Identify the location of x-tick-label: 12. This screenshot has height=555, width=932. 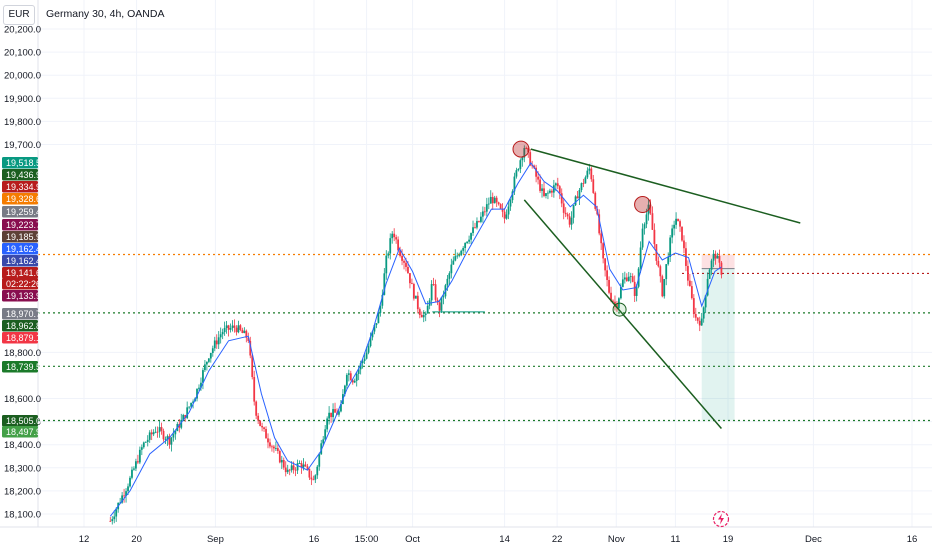
(84, 539).